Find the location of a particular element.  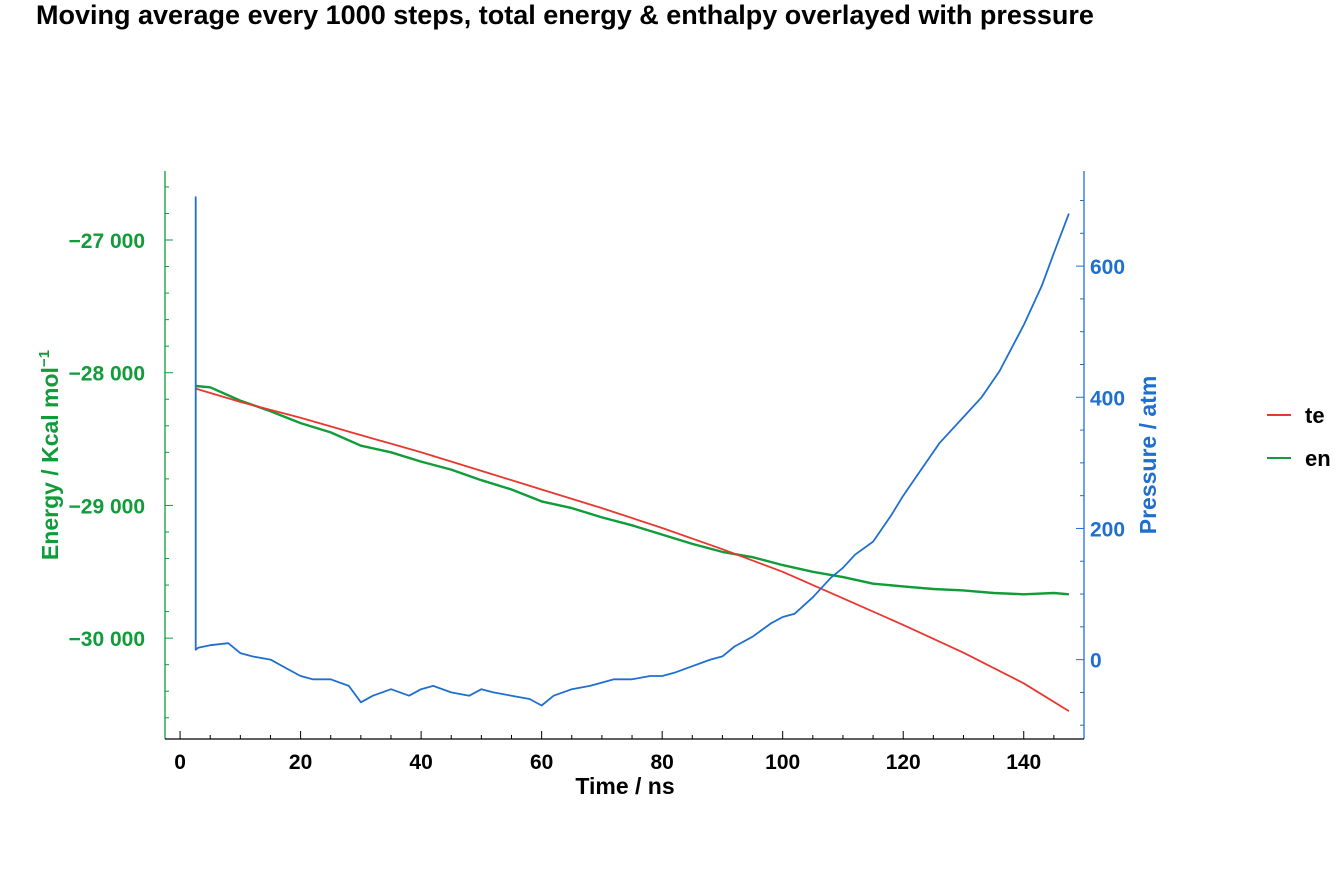

x-tick-label: 120 is located at coordinates (903, 762).